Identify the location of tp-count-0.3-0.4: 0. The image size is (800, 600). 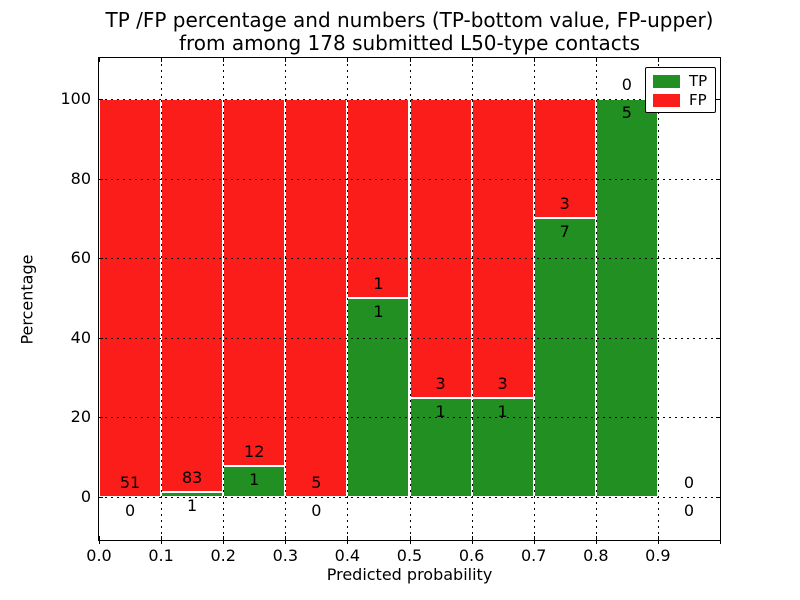
(316, 510).